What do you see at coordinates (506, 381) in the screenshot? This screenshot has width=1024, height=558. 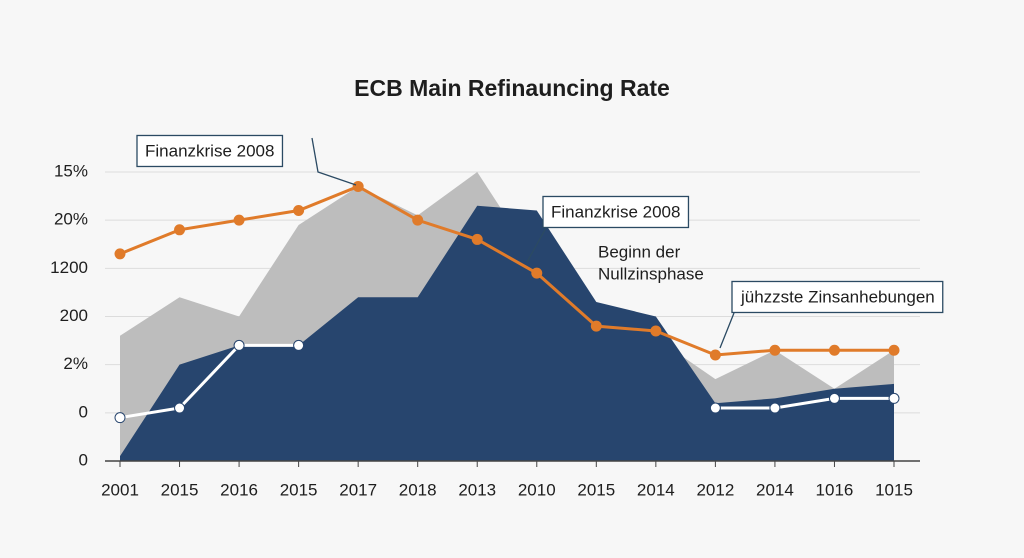 I see `line` at bounding box center [506, 381].